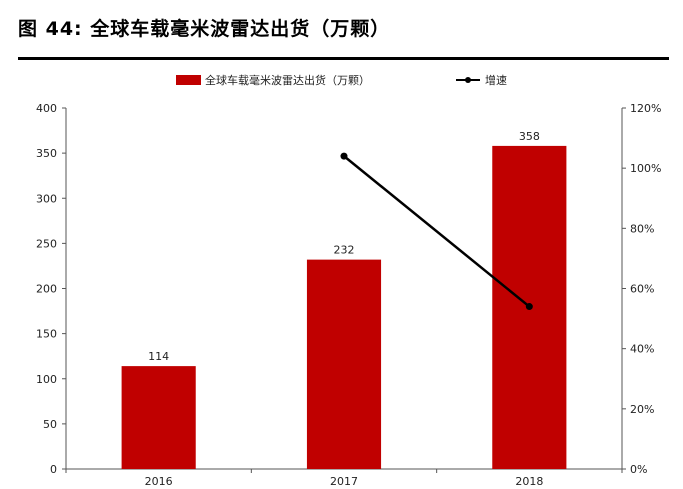 This screenshot has height=489, width=683. What do you see at coordinates (46, 198) in the screenshot?
I see `y-left-tick-label: 300` at bounding box center [46, 198].